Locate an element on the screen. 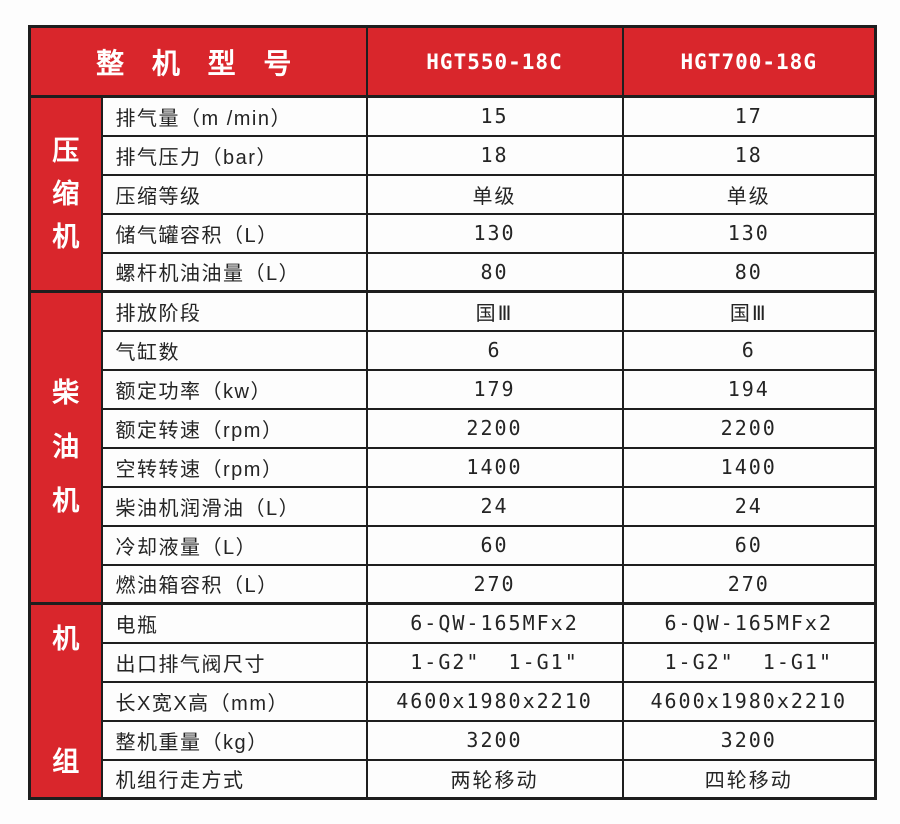 This screenshot has height=824, width=900. model-name-1: HGT550-18C is located at coordinates (494, 61).